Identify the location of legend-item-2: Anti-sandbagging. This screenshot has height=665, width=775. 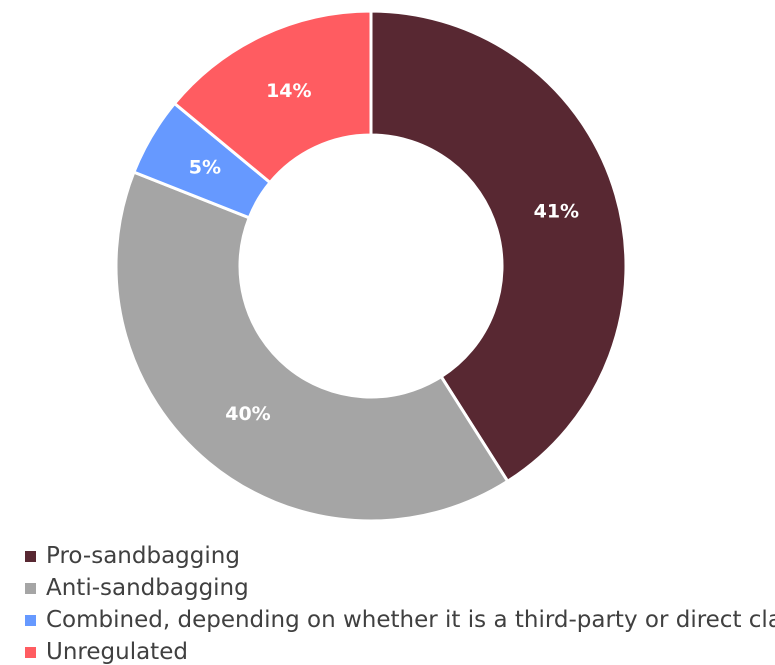
(397, 588).